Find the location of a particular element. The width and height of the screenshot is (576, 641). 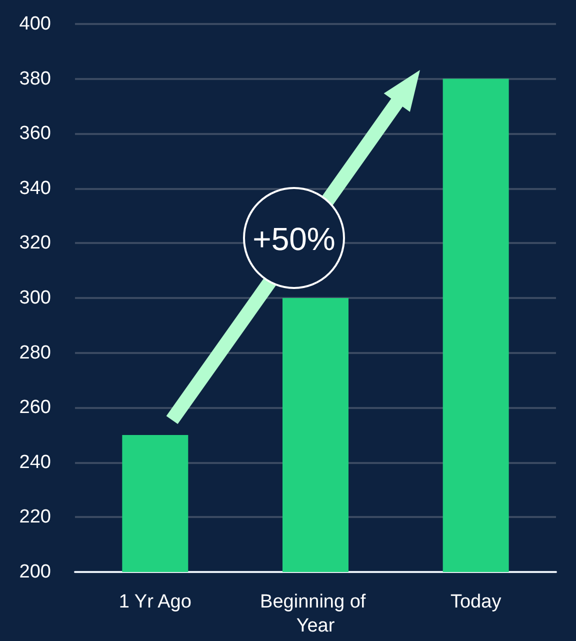

y-tick-label: 380 is located at coordinates (35, 79).